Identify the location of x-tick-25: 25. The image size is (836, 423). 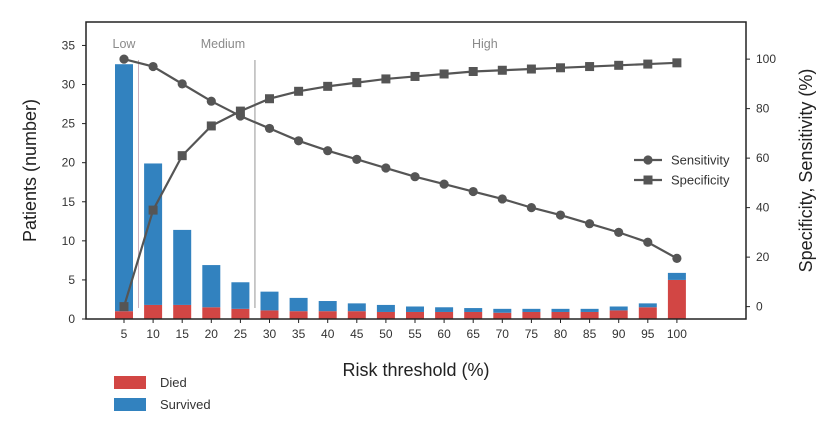
(241, 334).